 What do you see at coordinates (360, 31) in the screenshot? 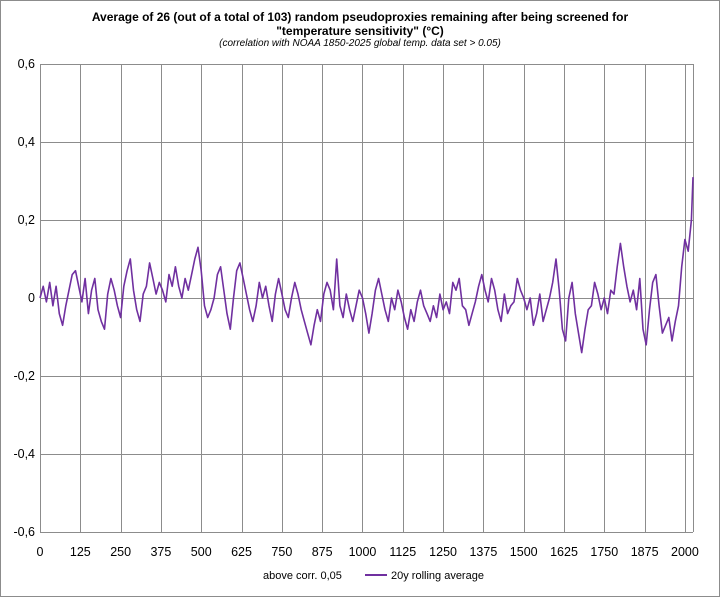
I see `chart-title-line-2: "temperature sensitivity" (°C)` at bounding box center [360, 31].